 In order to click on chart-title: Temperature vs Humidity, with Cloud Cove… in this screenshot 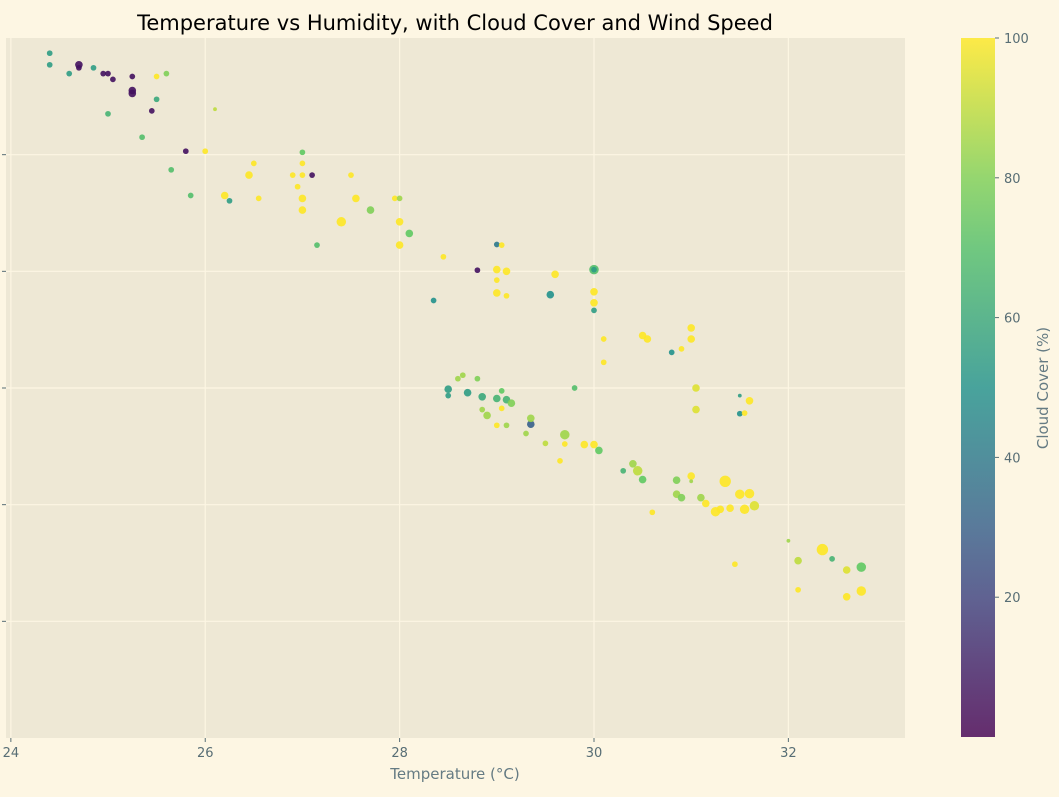, I will do `click(454, 23)`.